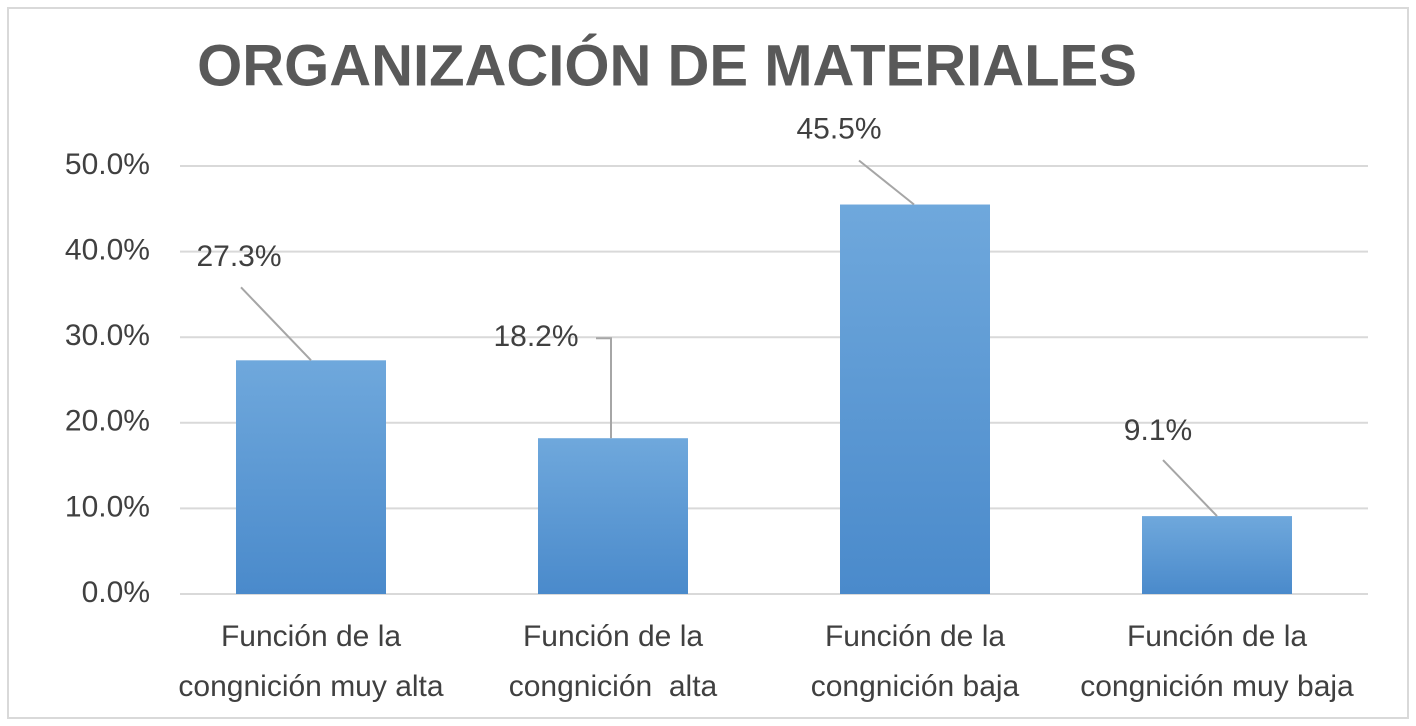 Image resolution: width=1416 pixels, height=726 pixels. What do you see at coordinates (107, 164) in the screenshot?
I see `y-tick-label: 50.0%` at bounding box center [107, 164].